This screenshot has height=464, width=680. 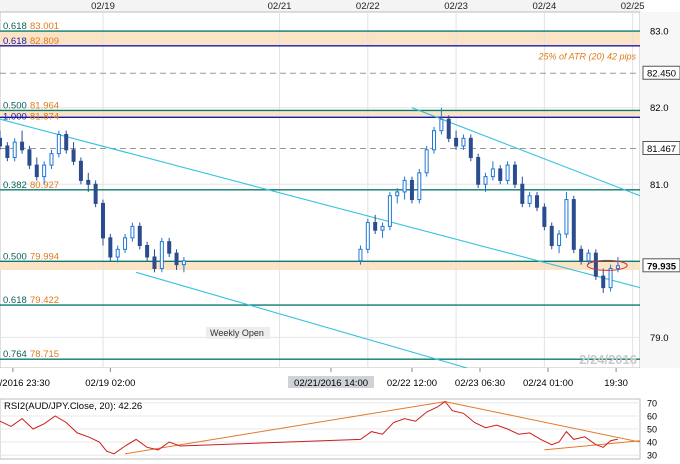 I want to click on price-axis-labels: 83.0 82.450 82.0 81.467 81.0 79.935 79.0, so click(x=661, y=185).